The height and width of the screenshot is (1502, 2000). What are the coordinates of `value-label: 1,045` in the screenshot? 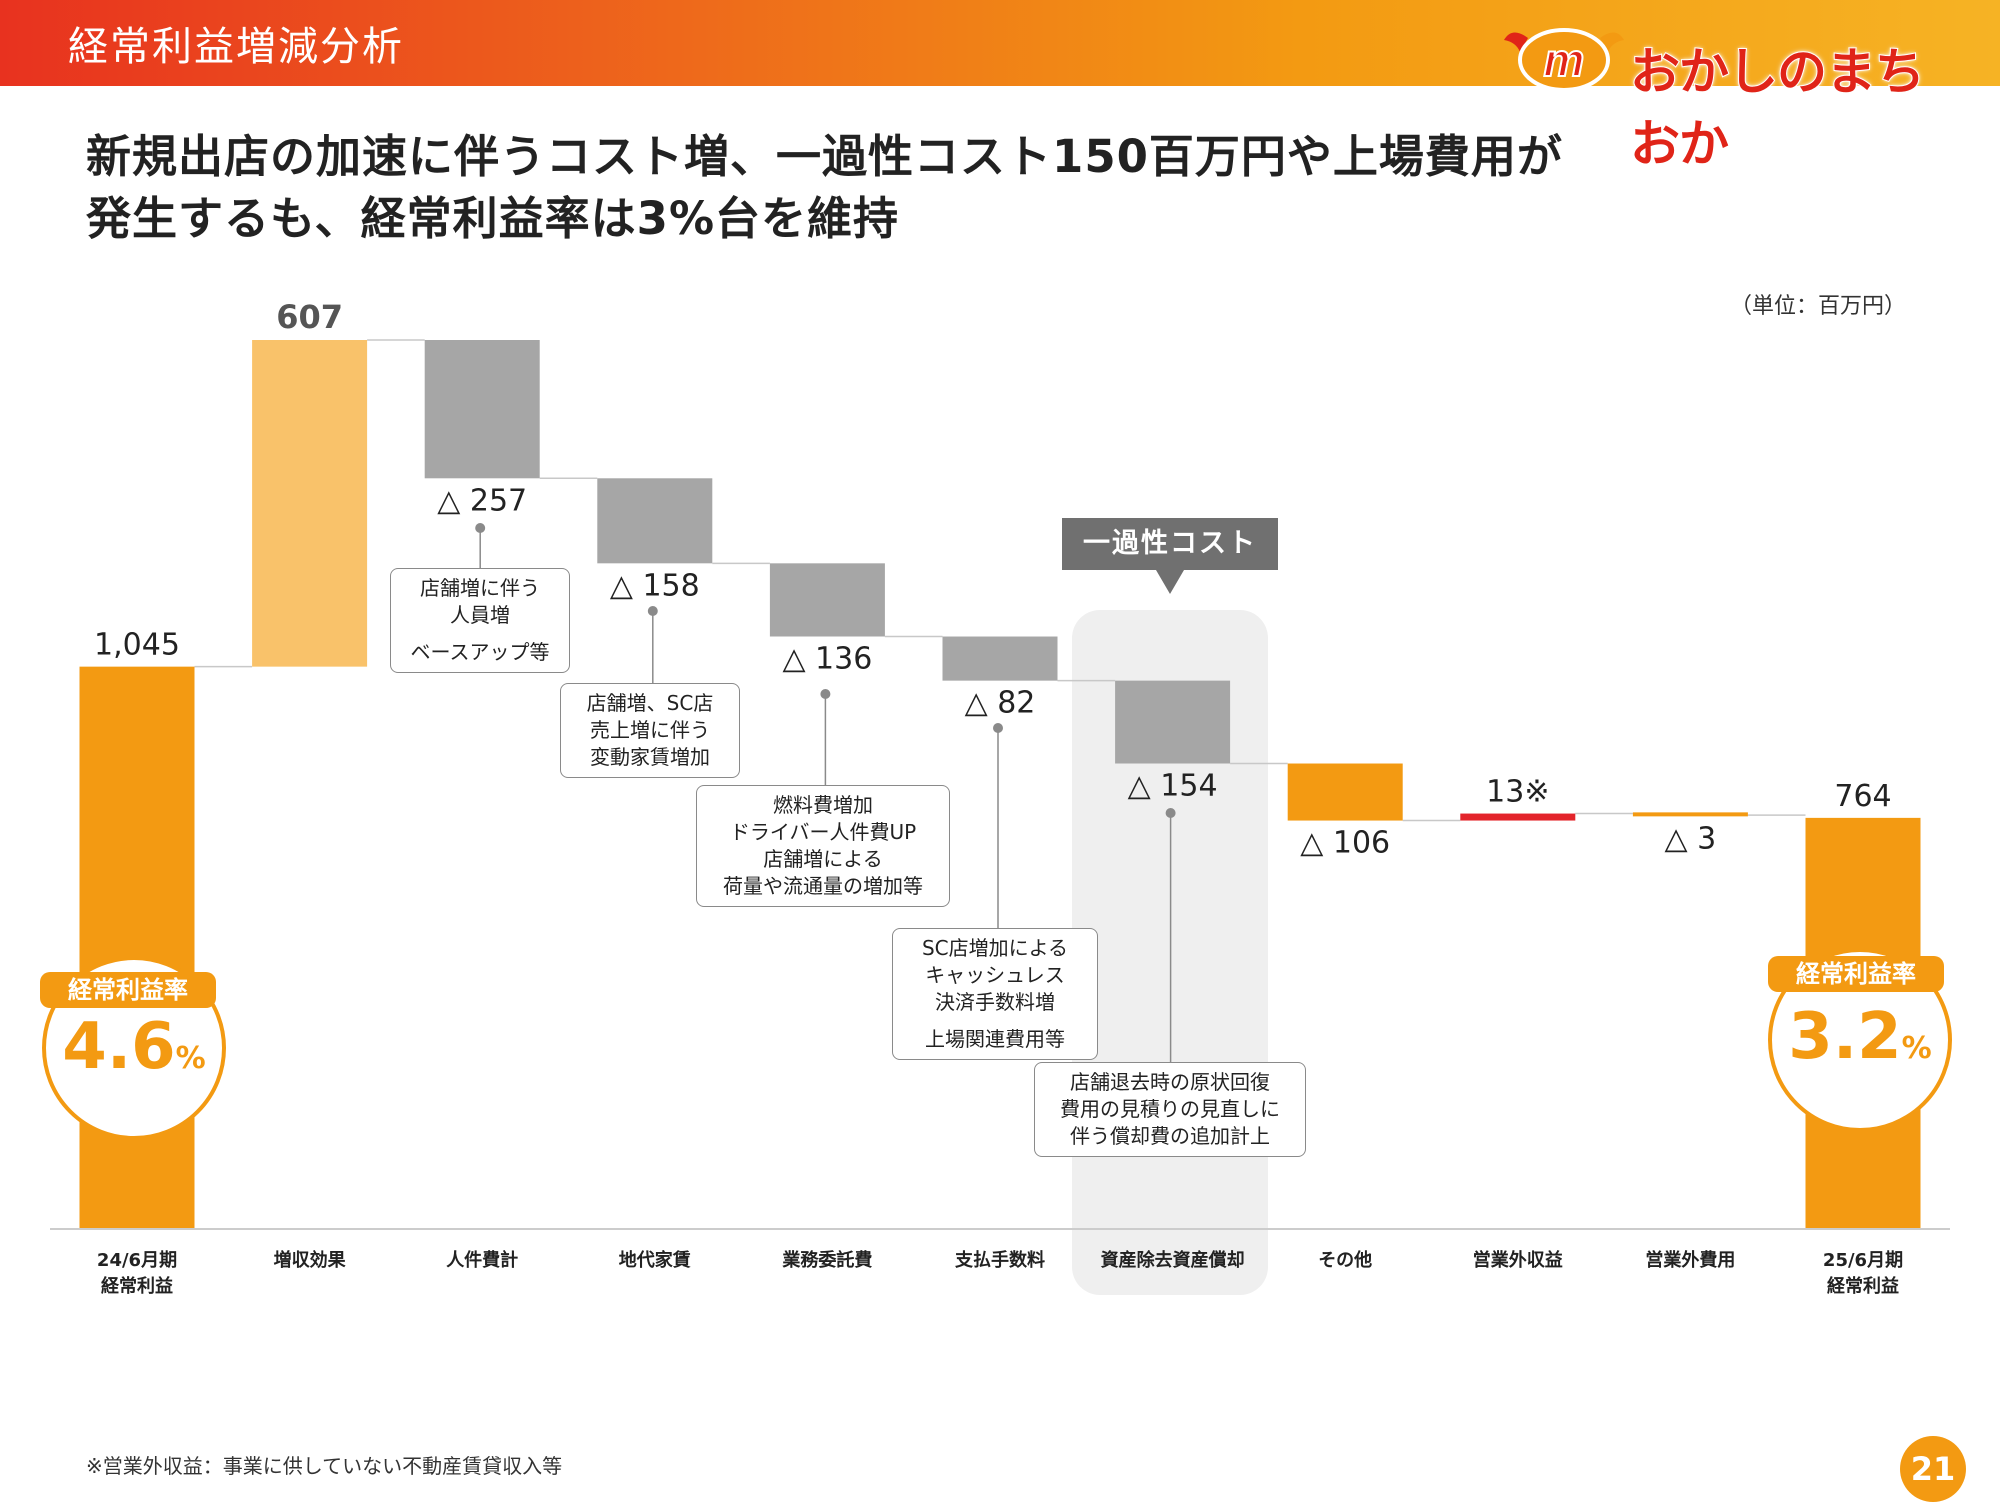 It's located at (137, 645).